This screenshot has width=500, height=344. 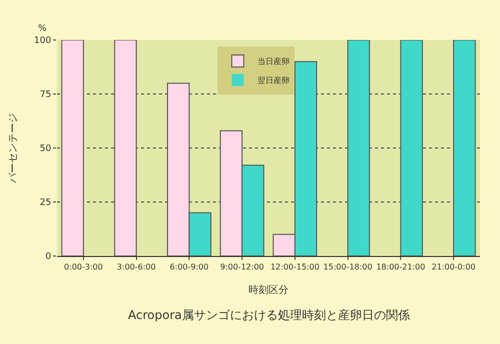 What do you see at coordinates (46, 149) in the screenshot?
I see `y-tick-label: 50` at bounding box center [46, 149].